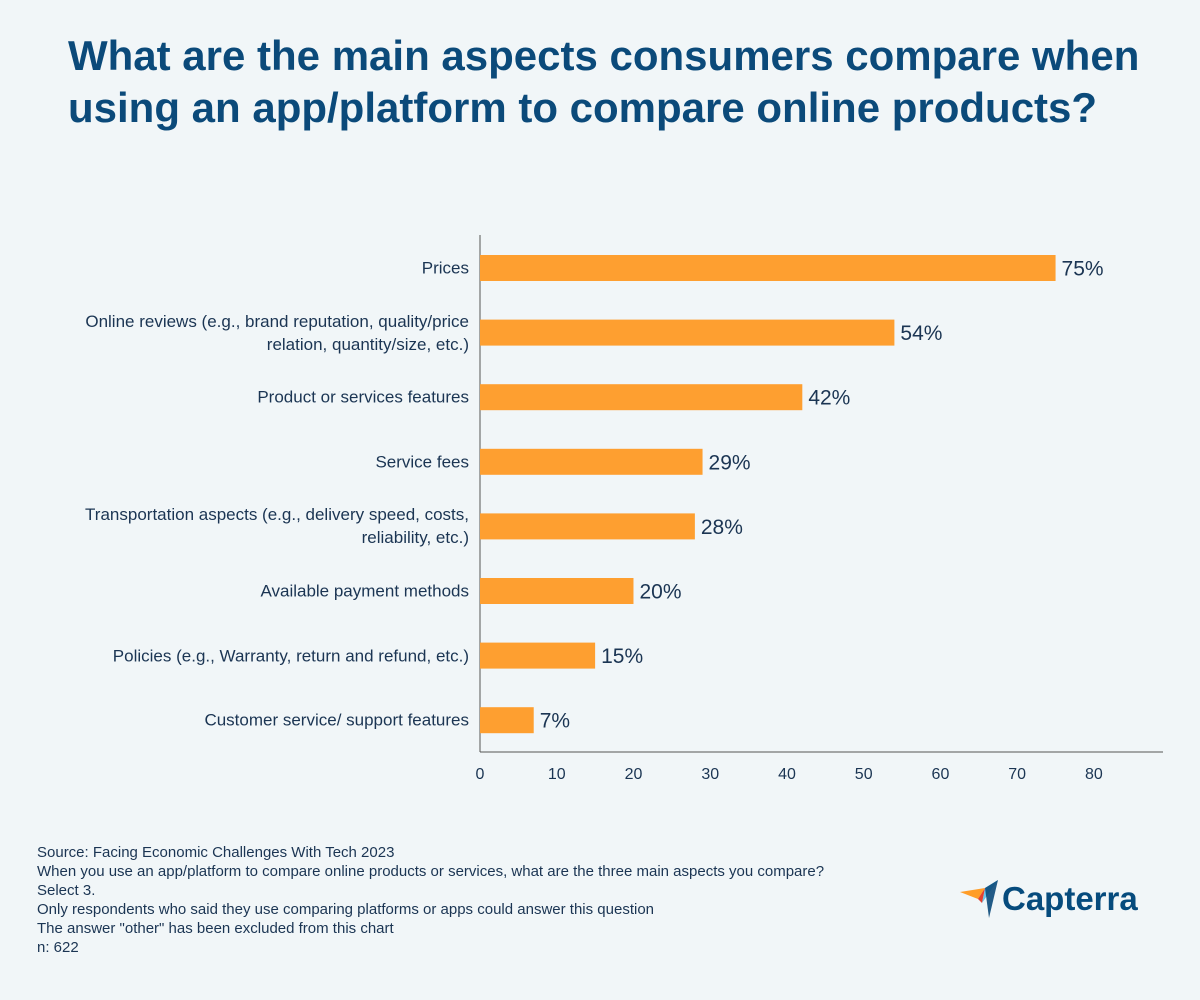  Describe the element at coordinates (921, 333) in the screenshot. I see `data-label: 54%` at that location.